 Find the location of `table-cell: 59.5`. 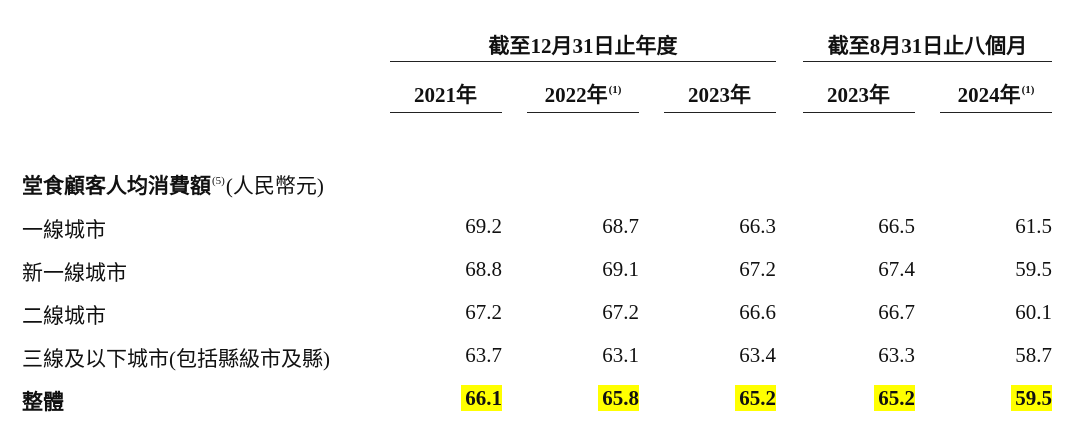

table-cell: 59.5 is located at coordinates (1033, 269).